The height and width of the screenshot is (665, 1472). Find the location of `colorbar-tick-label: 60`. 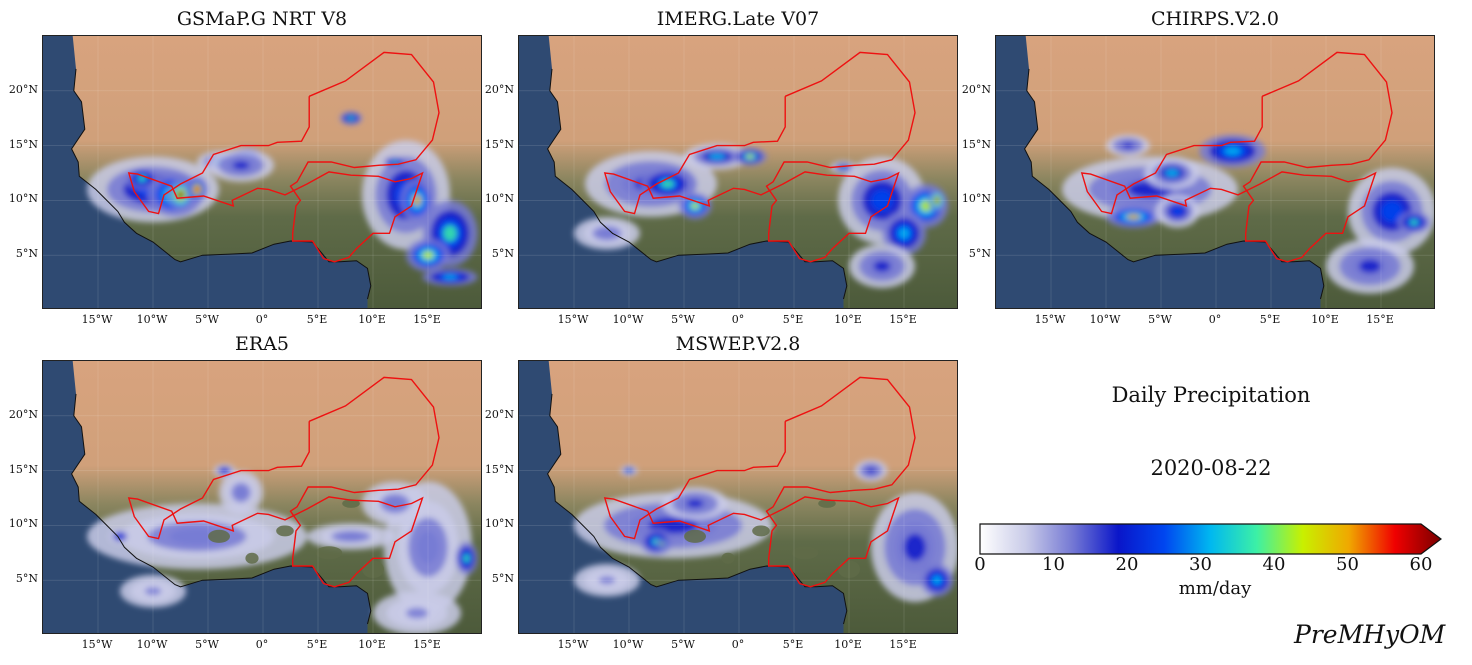

colorbar-tick-label: 60 is located at coordinates (1421, 564).